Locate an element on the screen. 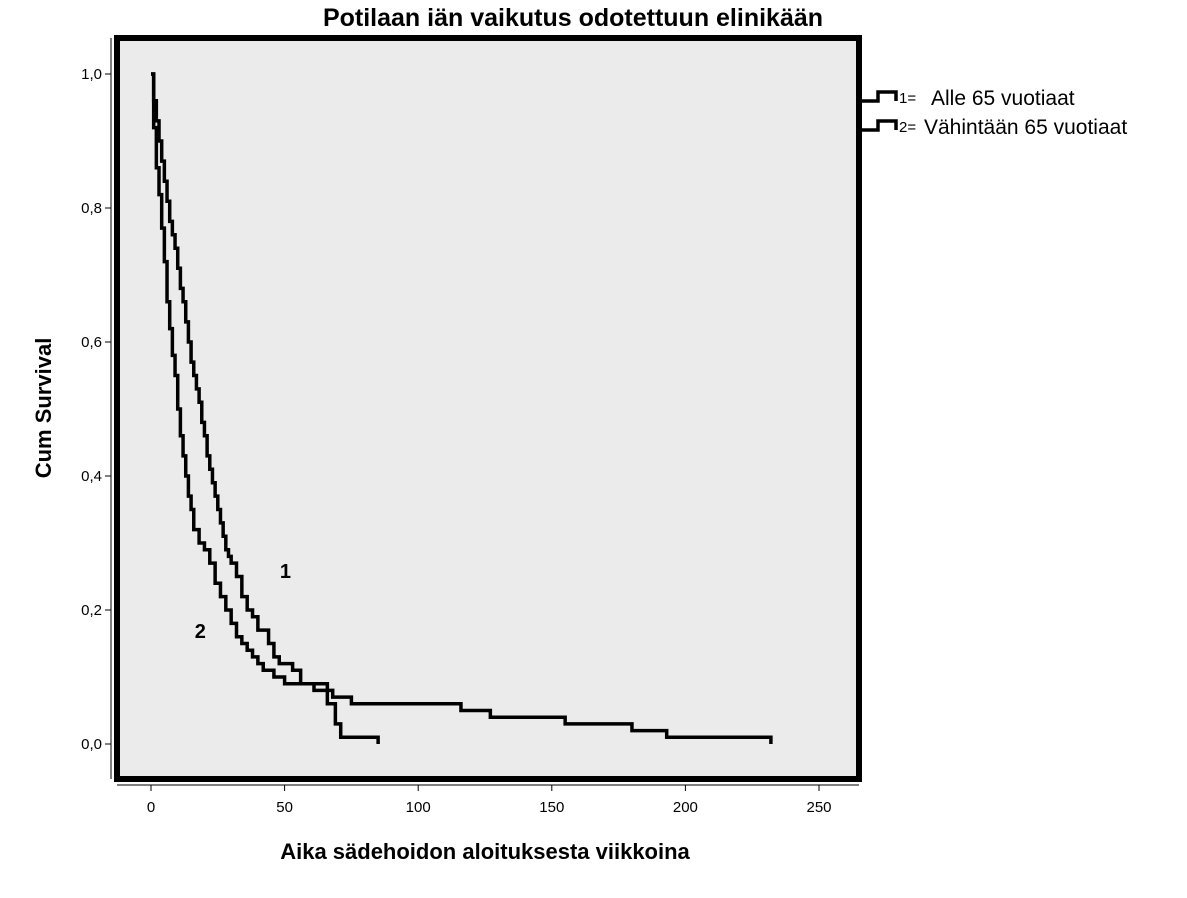 The height and width of the screenshot is (898, 1187). legend-number-2: 2= is located at coordinates (907, 127).